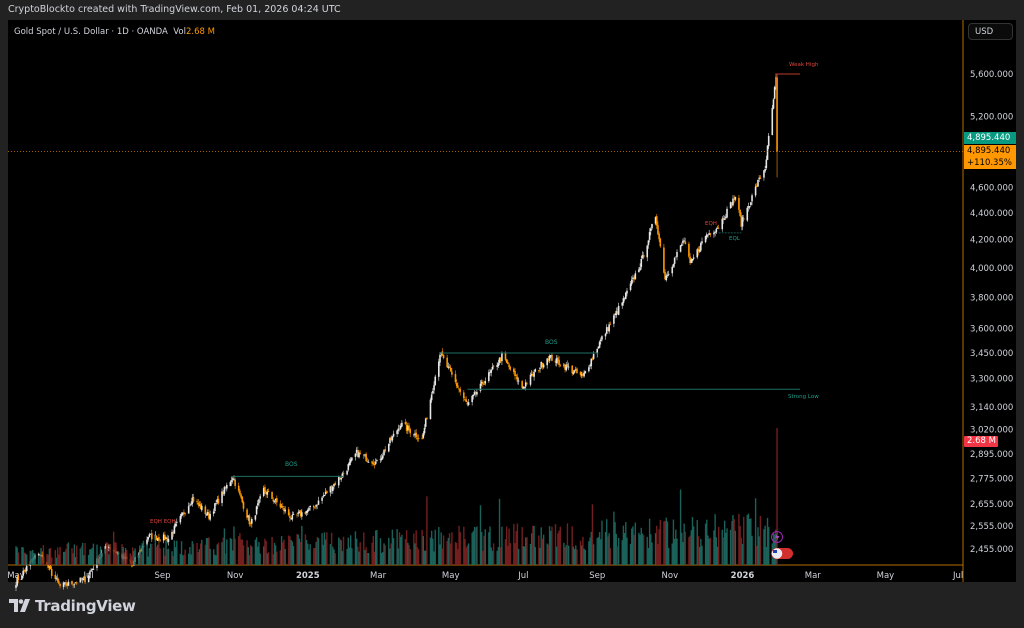 This screenshot has height=628, width=1024. Describe the element at coordinates (19, 605) in the screenshot. I see `tradingview-logo-icon` at that location.